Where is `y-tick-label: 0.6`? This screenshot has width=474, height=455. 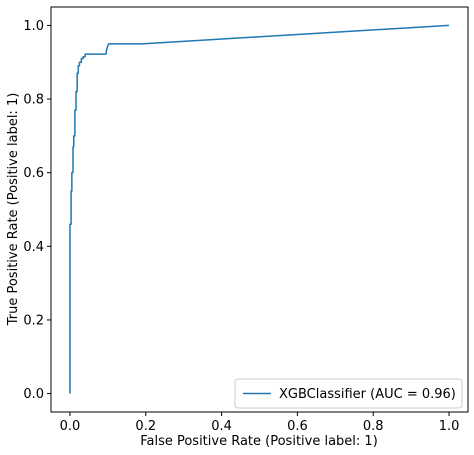
y-tick-label: 0.6 is located at coordinates (33, 173).